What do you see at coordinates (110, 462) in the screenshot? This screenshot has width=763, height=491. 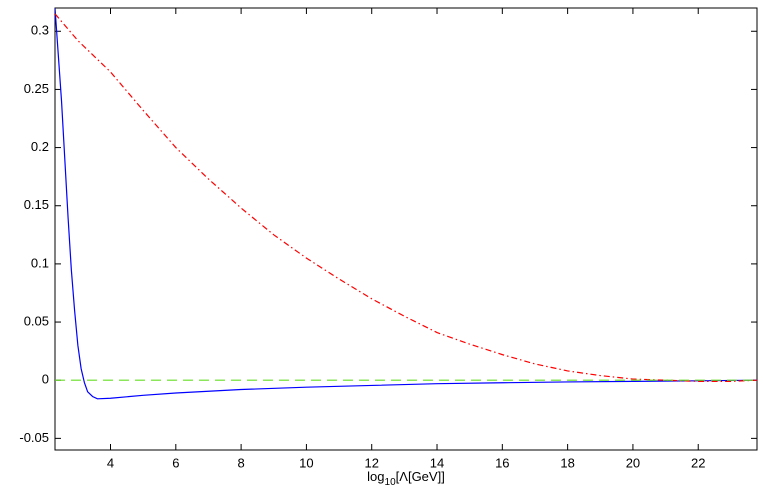 I see `x-tick-label: 4` at bounding box center [110, 462].